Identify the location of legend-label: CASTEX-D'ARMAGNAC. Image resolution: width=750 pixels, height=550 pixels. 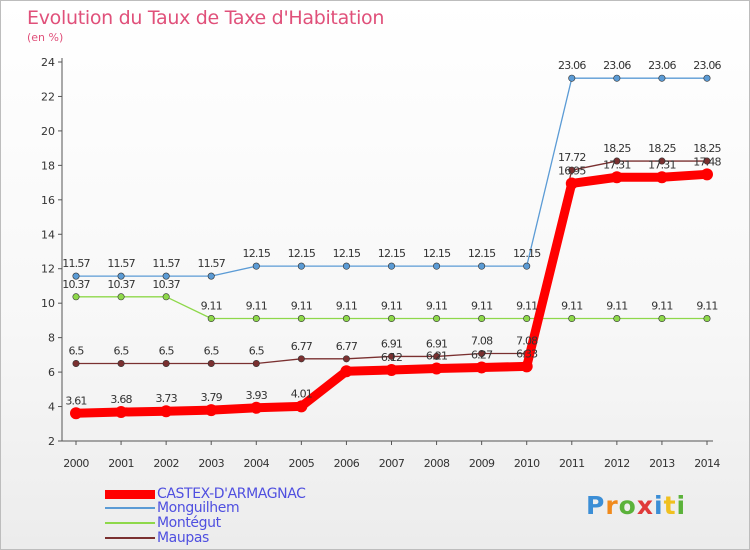
(231, 494).